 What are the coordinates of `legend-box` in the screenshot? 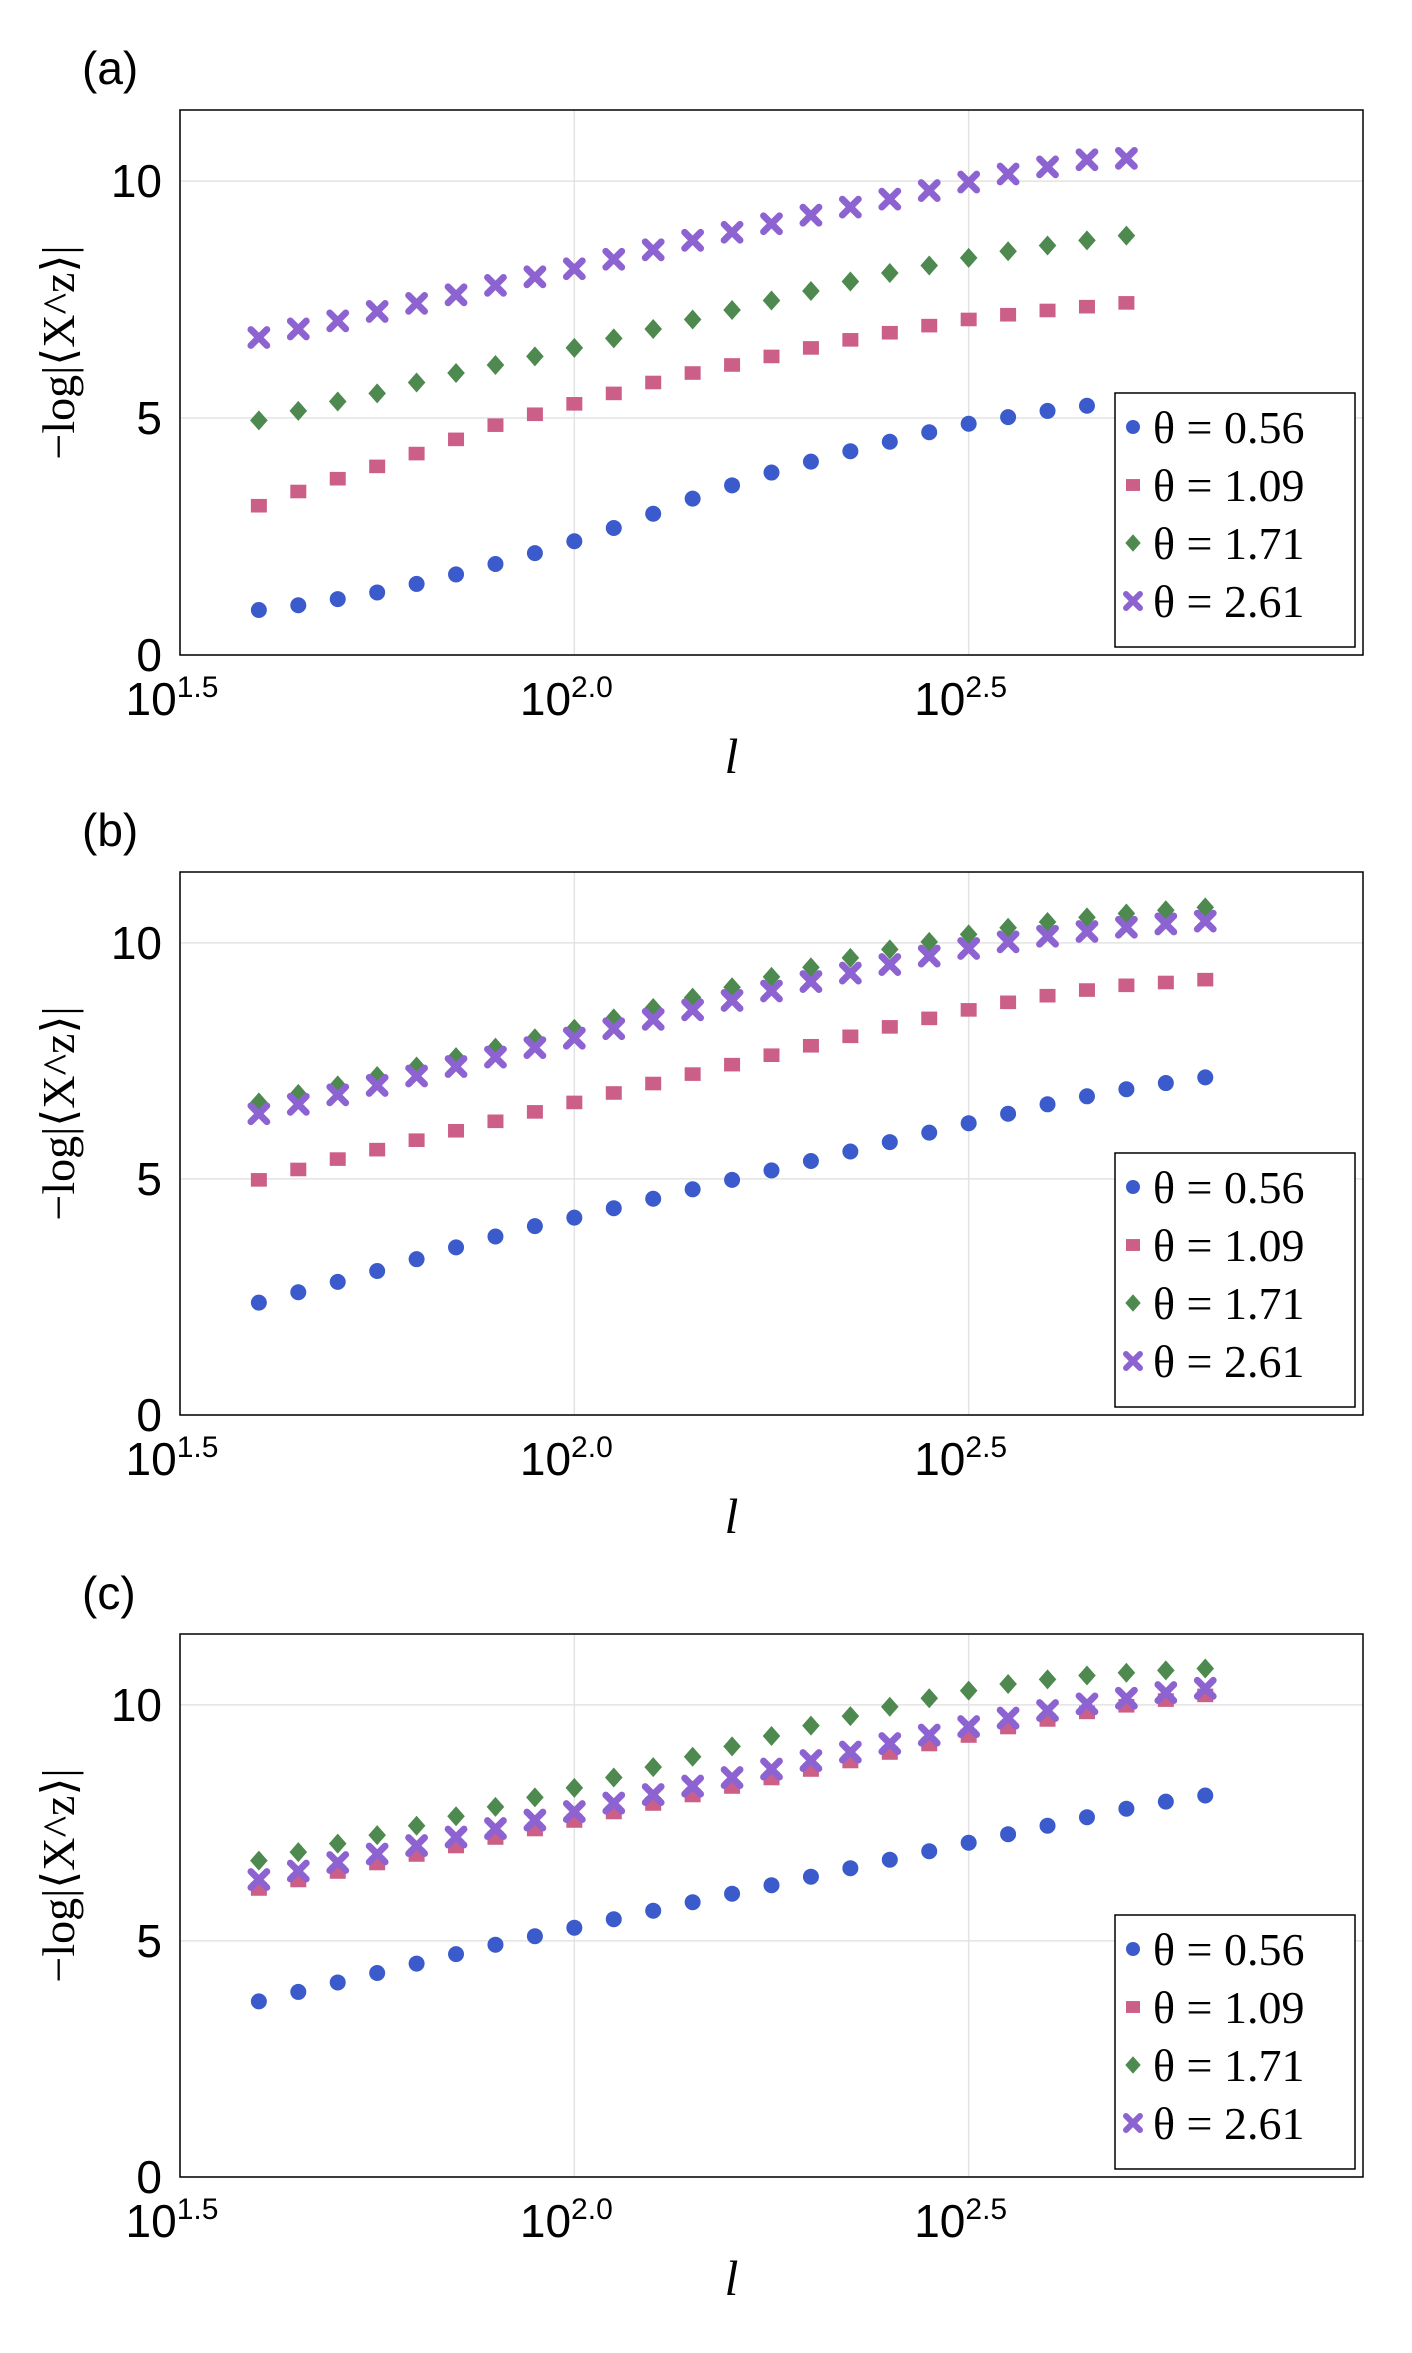 It's located at (1235, 1280).